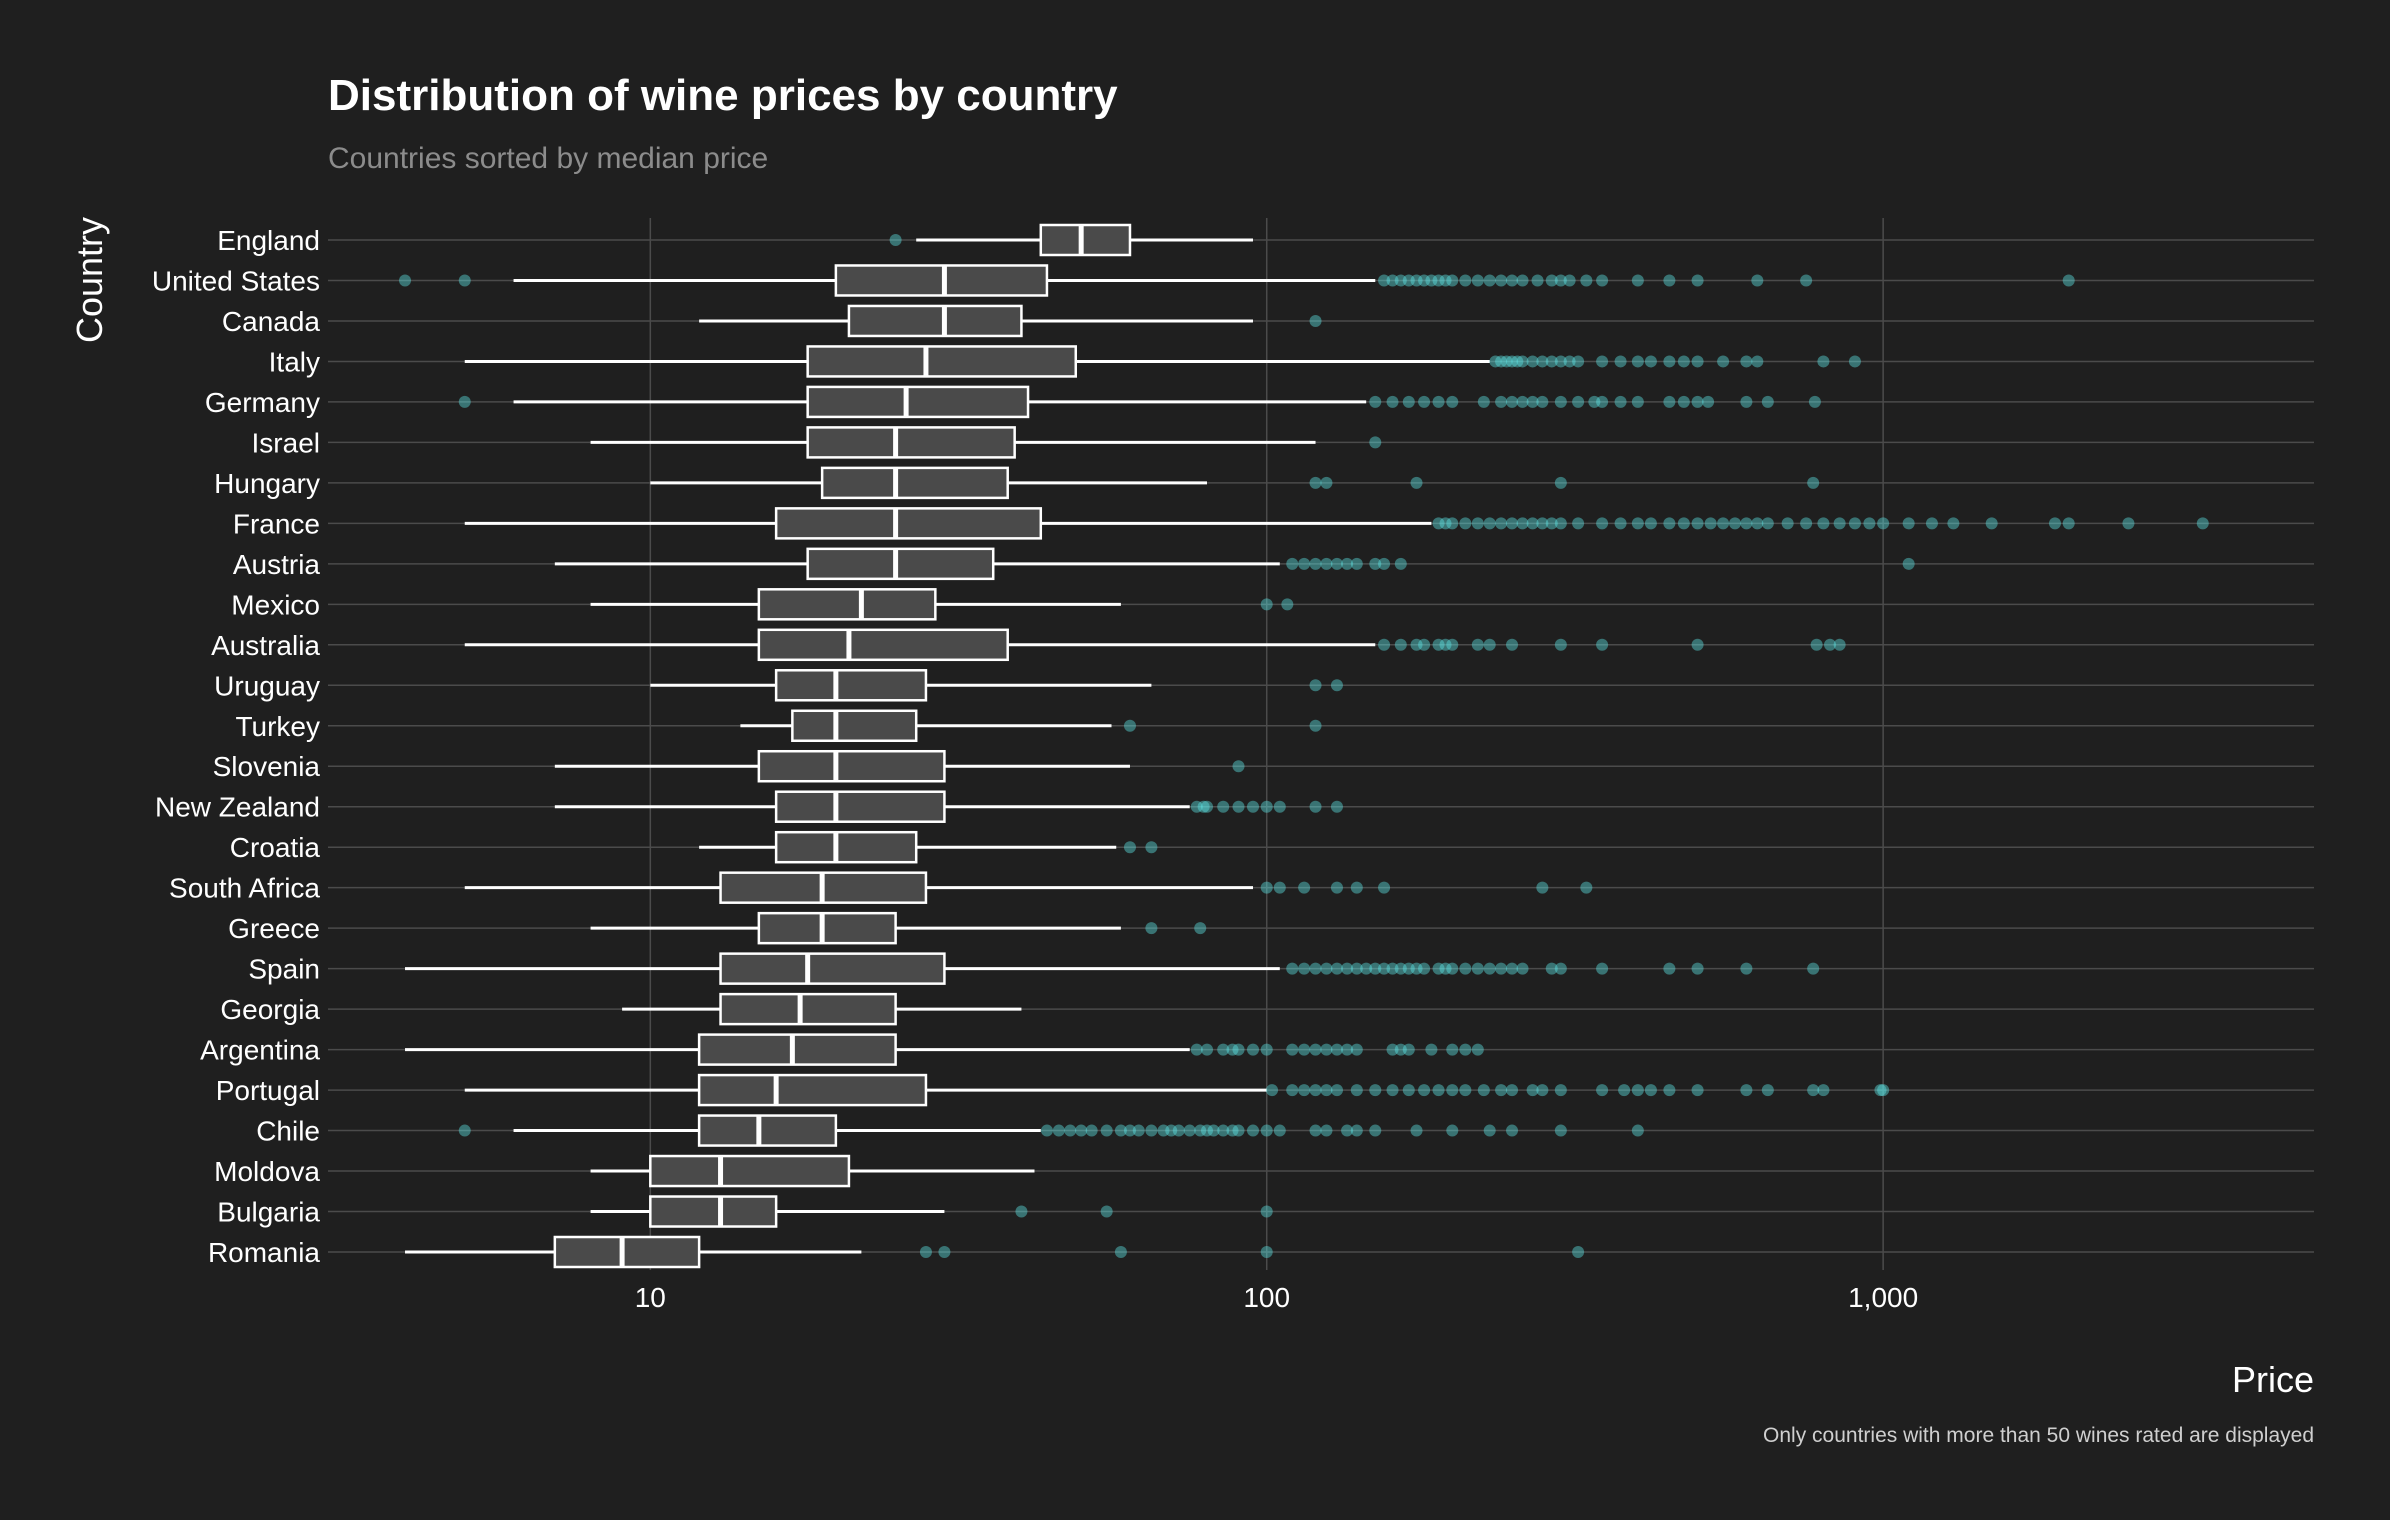 The image size is (2390, 1520). What do you see at coordinates (277, 726) in the screenshot?
I see `y-tick-label: Turkey` at bounding box center [277, 726].